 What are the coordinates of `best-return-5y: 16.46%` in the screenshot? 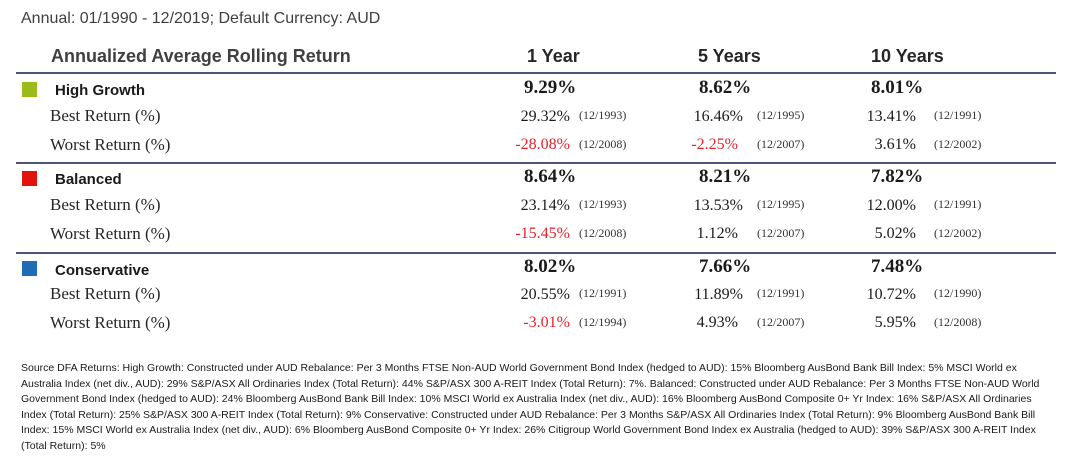 It's located at (718, 116).